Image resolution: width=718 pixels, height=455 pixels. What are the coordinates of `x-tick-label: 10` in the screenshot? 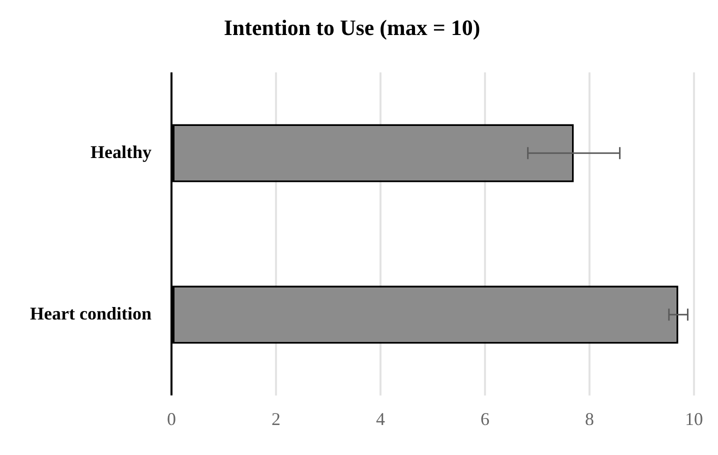 It's located at (694, 418).